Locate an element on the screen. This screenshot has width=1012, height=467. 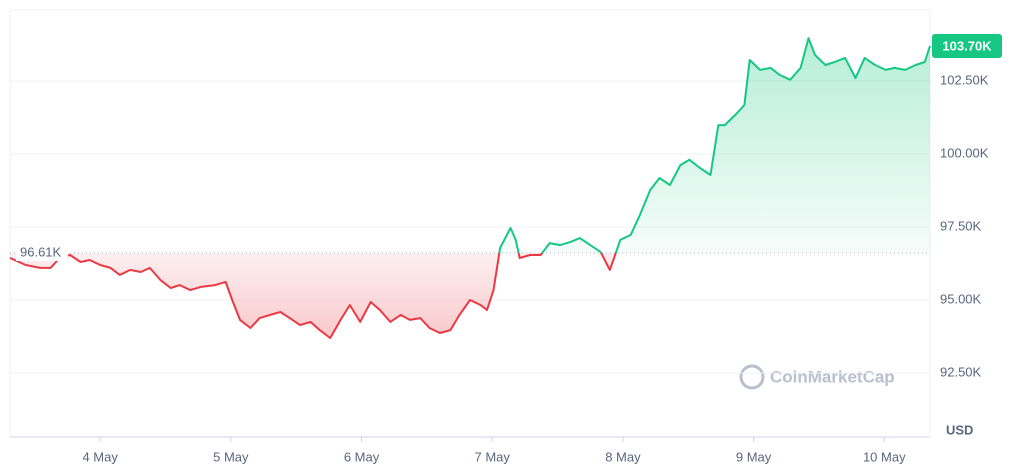
x-tick-label: 9 May is located at coordinates (754, 456).